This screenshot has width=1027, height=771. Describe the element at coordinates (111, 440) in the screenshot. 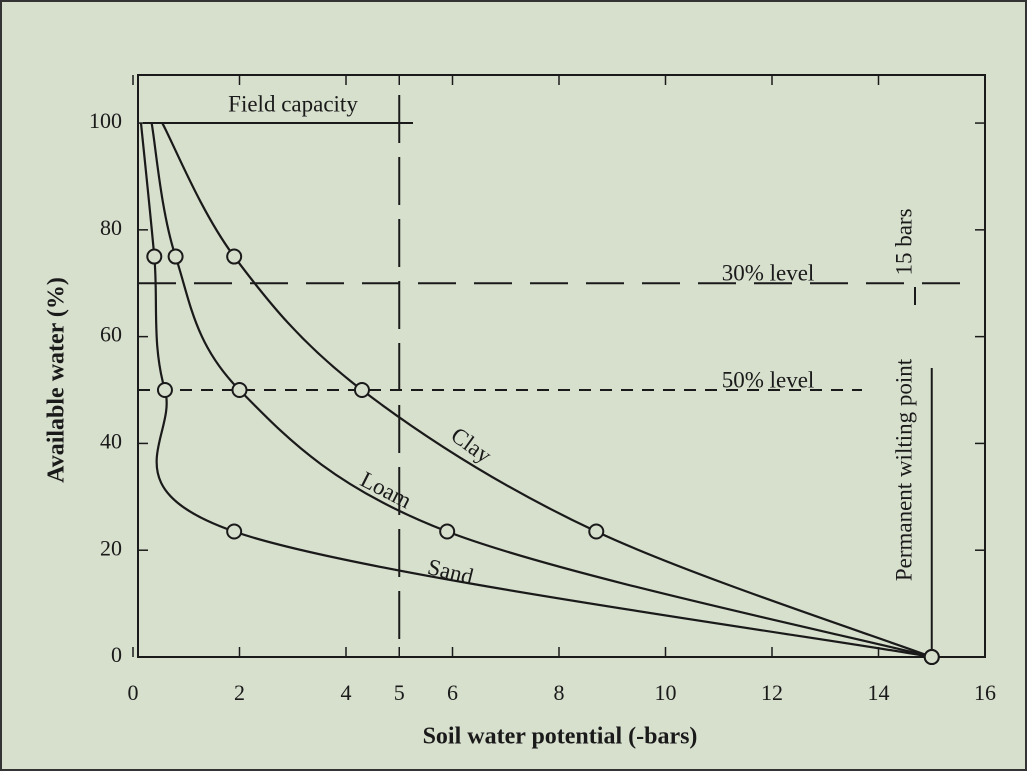

I see `y-tick-label: 40` at that location.